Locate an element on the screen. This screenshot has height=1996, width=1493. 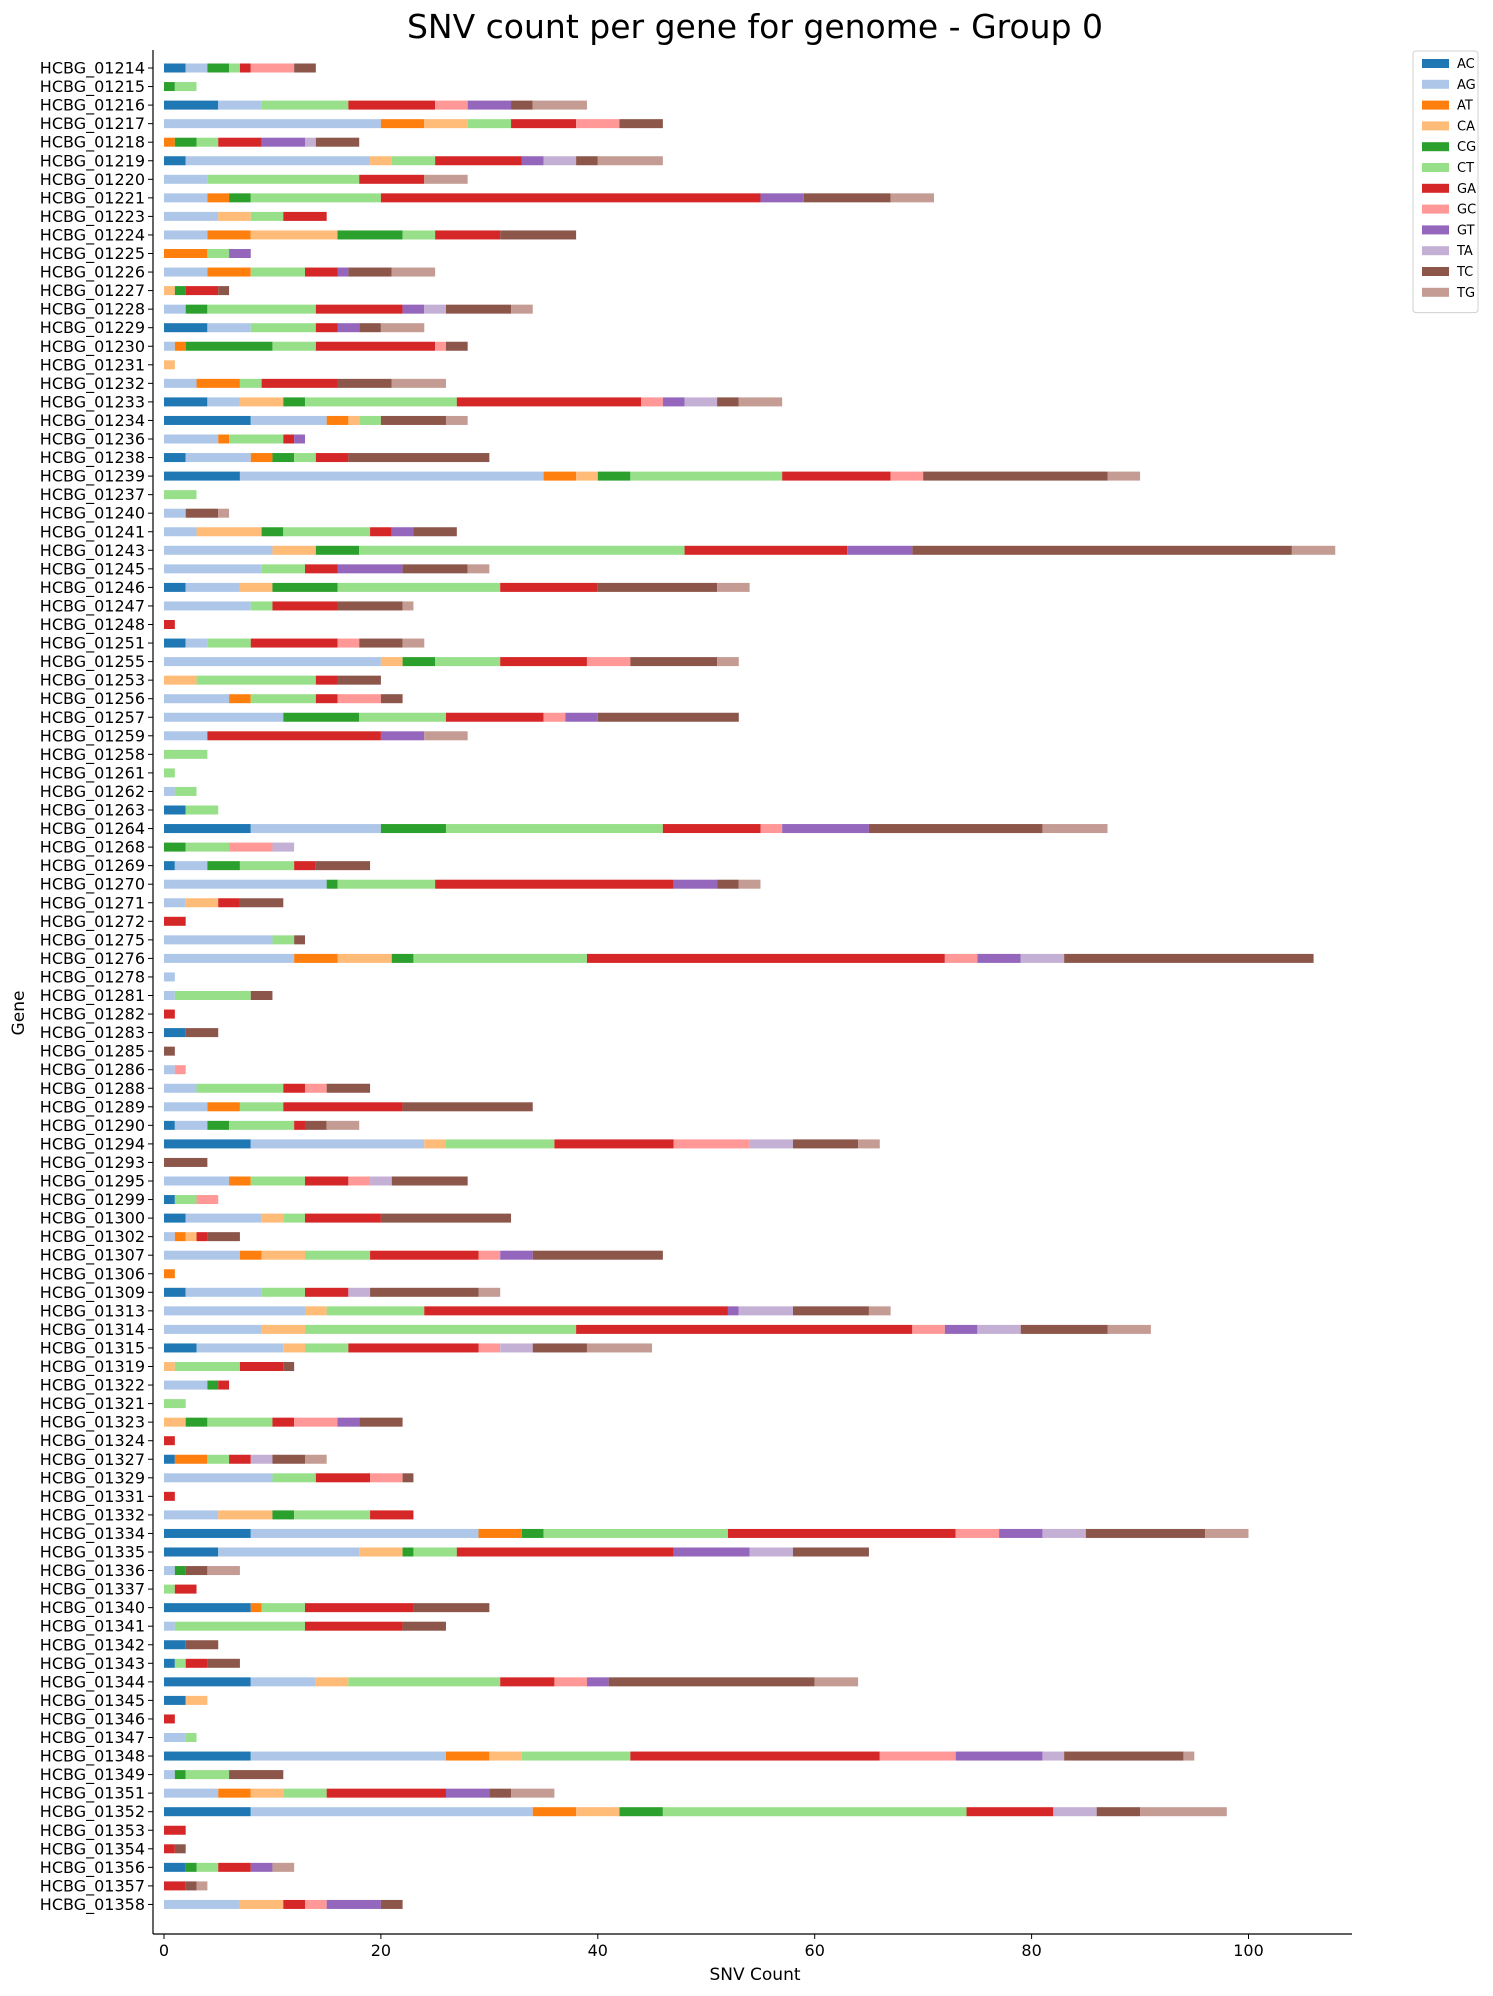
bar-segment-HCBG_01240-TC is located at coordinates (202, 513).